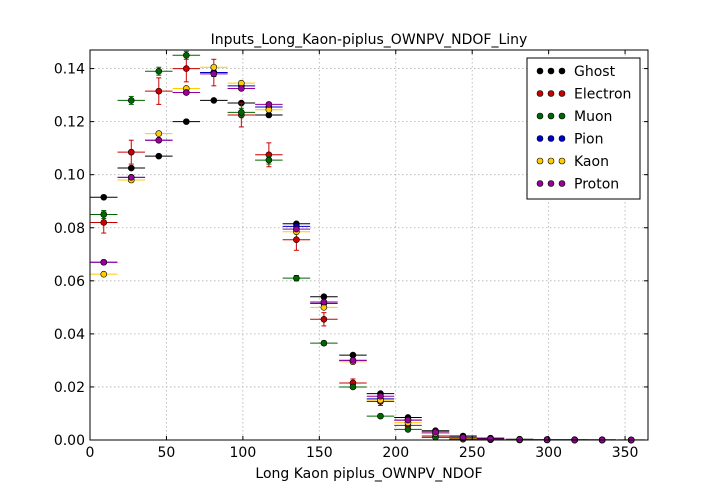  Describe the element at coordinates (69, 335) in the screenshot. I see `y-tick-label: 0.04` at that location.